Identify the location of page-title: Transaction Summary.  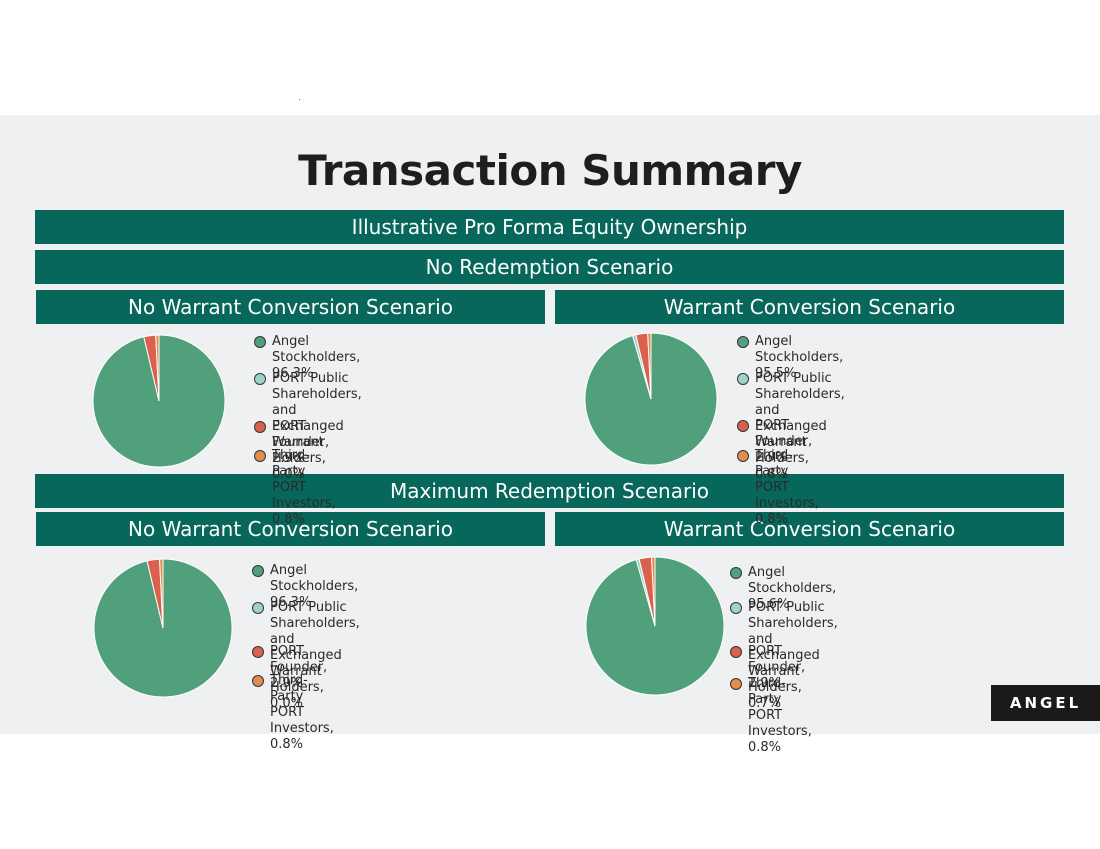
(550, 170).